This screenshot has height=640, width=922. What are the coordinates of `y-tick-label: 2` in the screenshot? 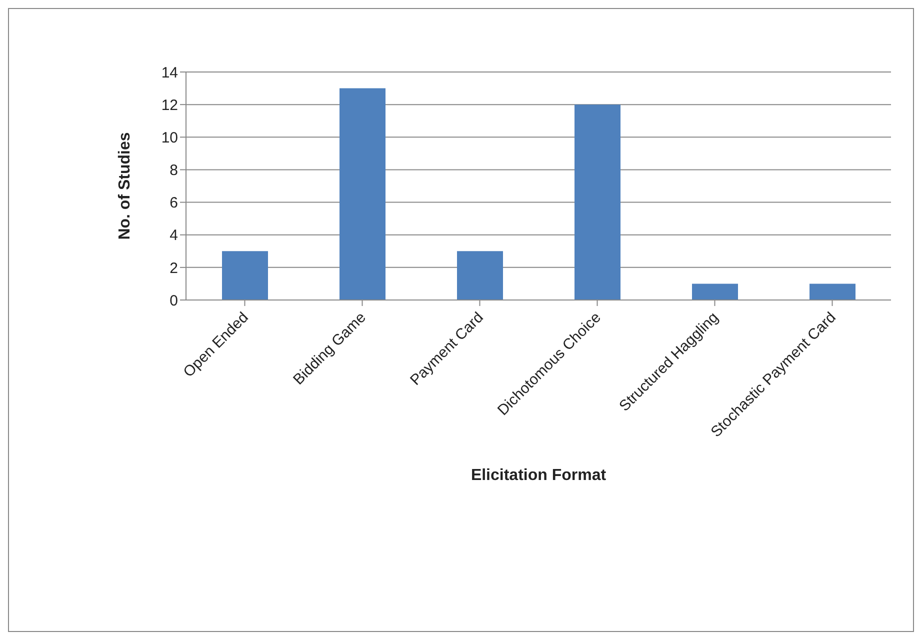 It's located at (174, 268).